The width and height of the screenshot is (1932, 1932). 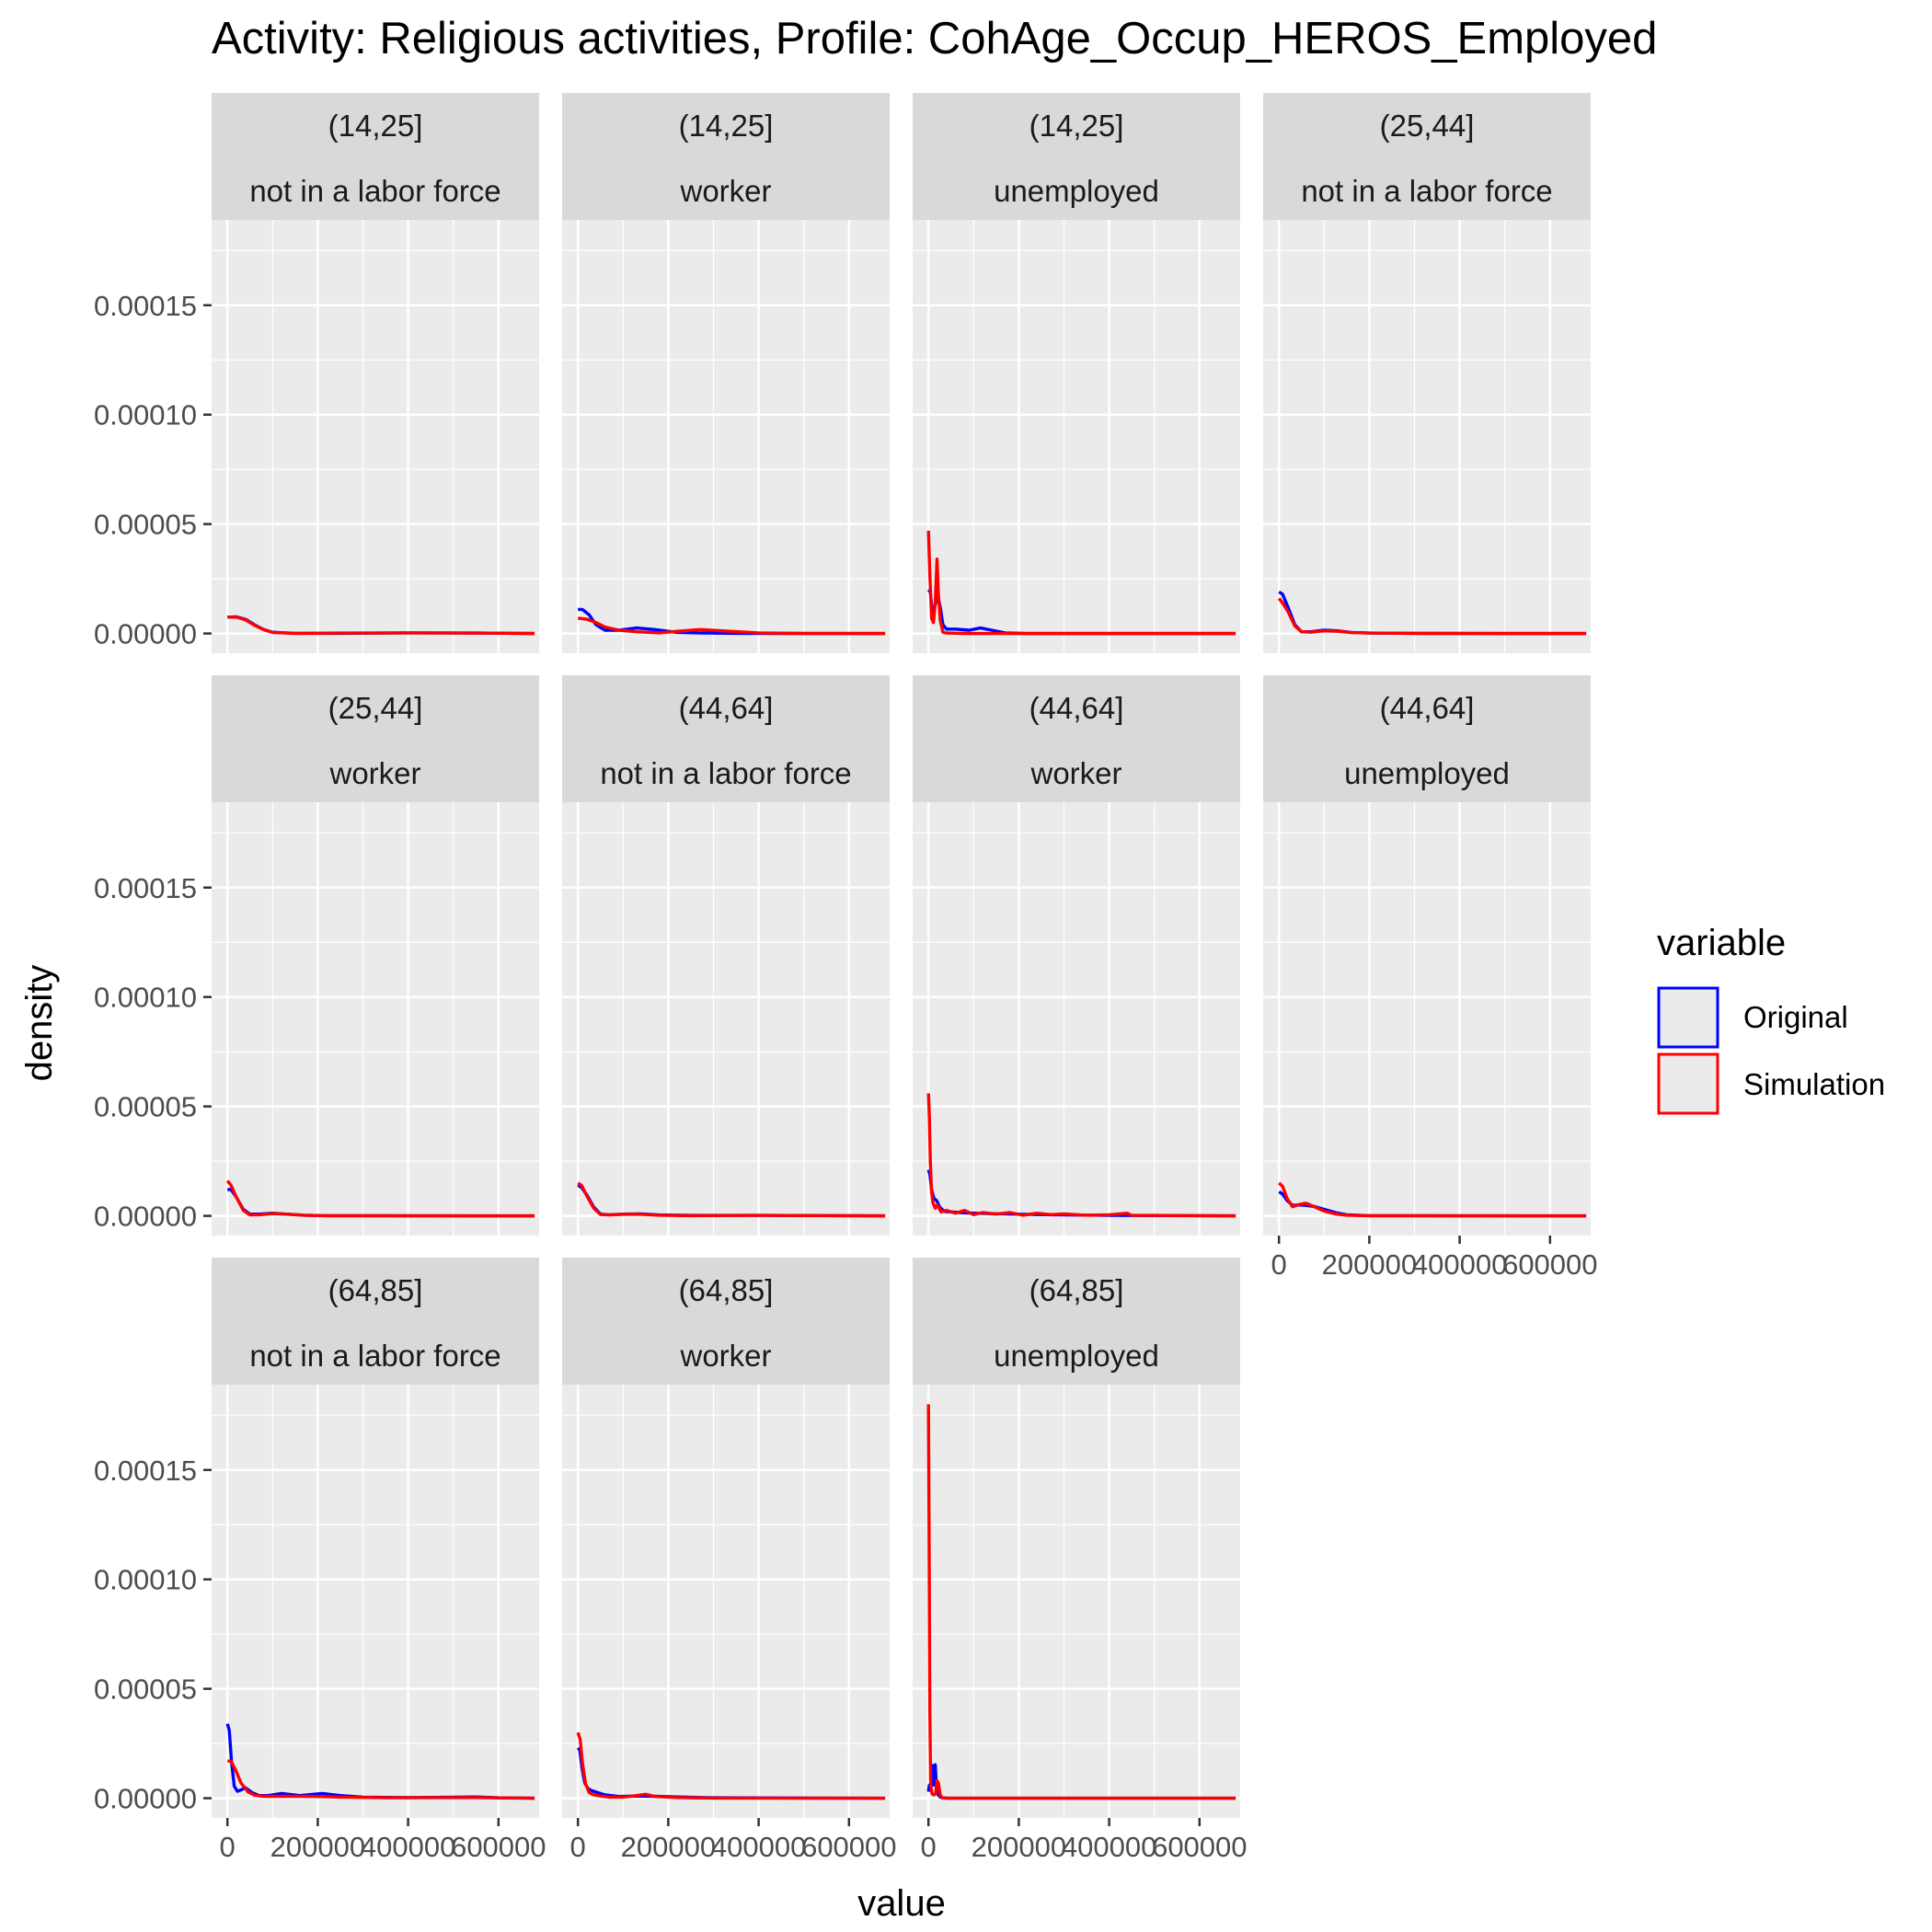 I want to click on facet-panel: (14,25] worker, so click(x=726, y=373).